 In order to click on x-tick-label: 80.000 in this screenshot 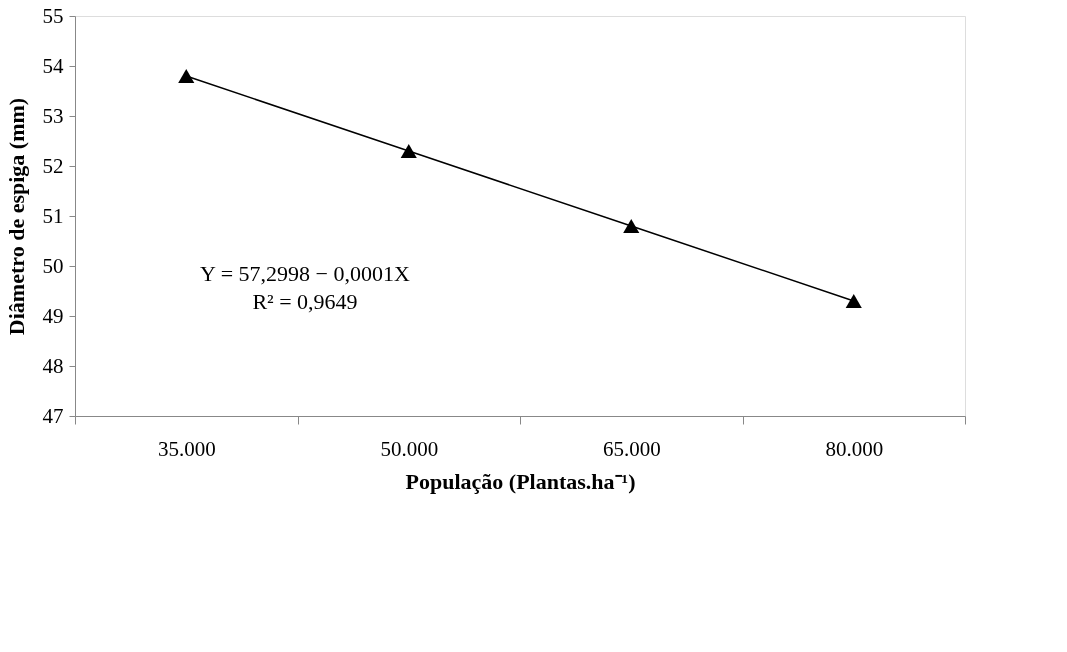, I will do `click(854, 448)`.